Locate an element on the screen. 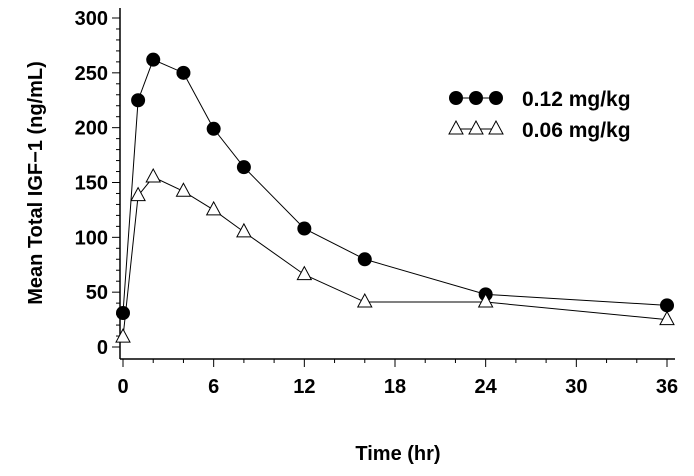 This screenshot has width=694, height=476. legend: 0.12 mg/kg 0.06 mg/kg is located at coordinates (539, 115).